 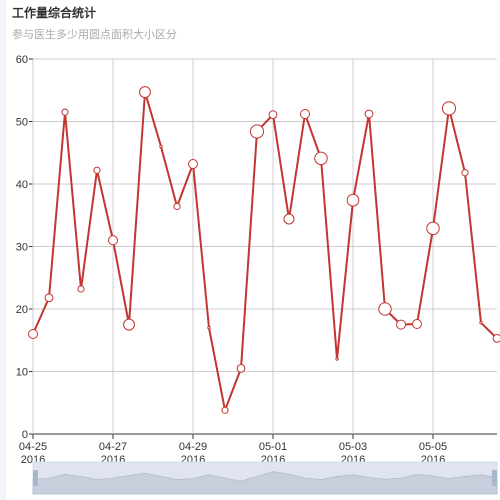 I want to click on zoom-handle-start, so click(x=35, y=478).